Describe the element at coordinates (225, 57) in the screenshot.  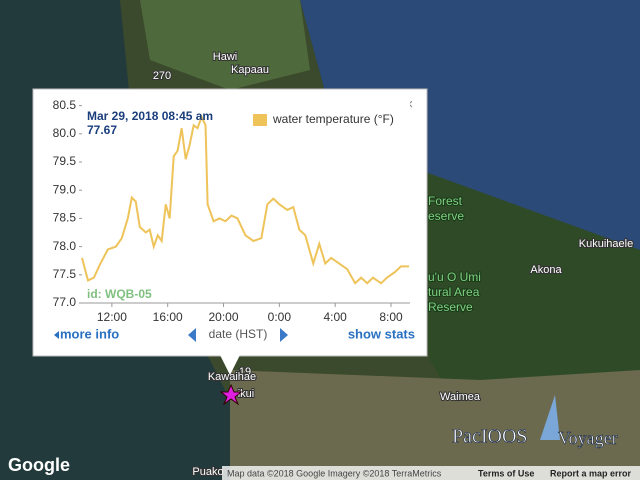
I see `place-label: Hawi` at that location.